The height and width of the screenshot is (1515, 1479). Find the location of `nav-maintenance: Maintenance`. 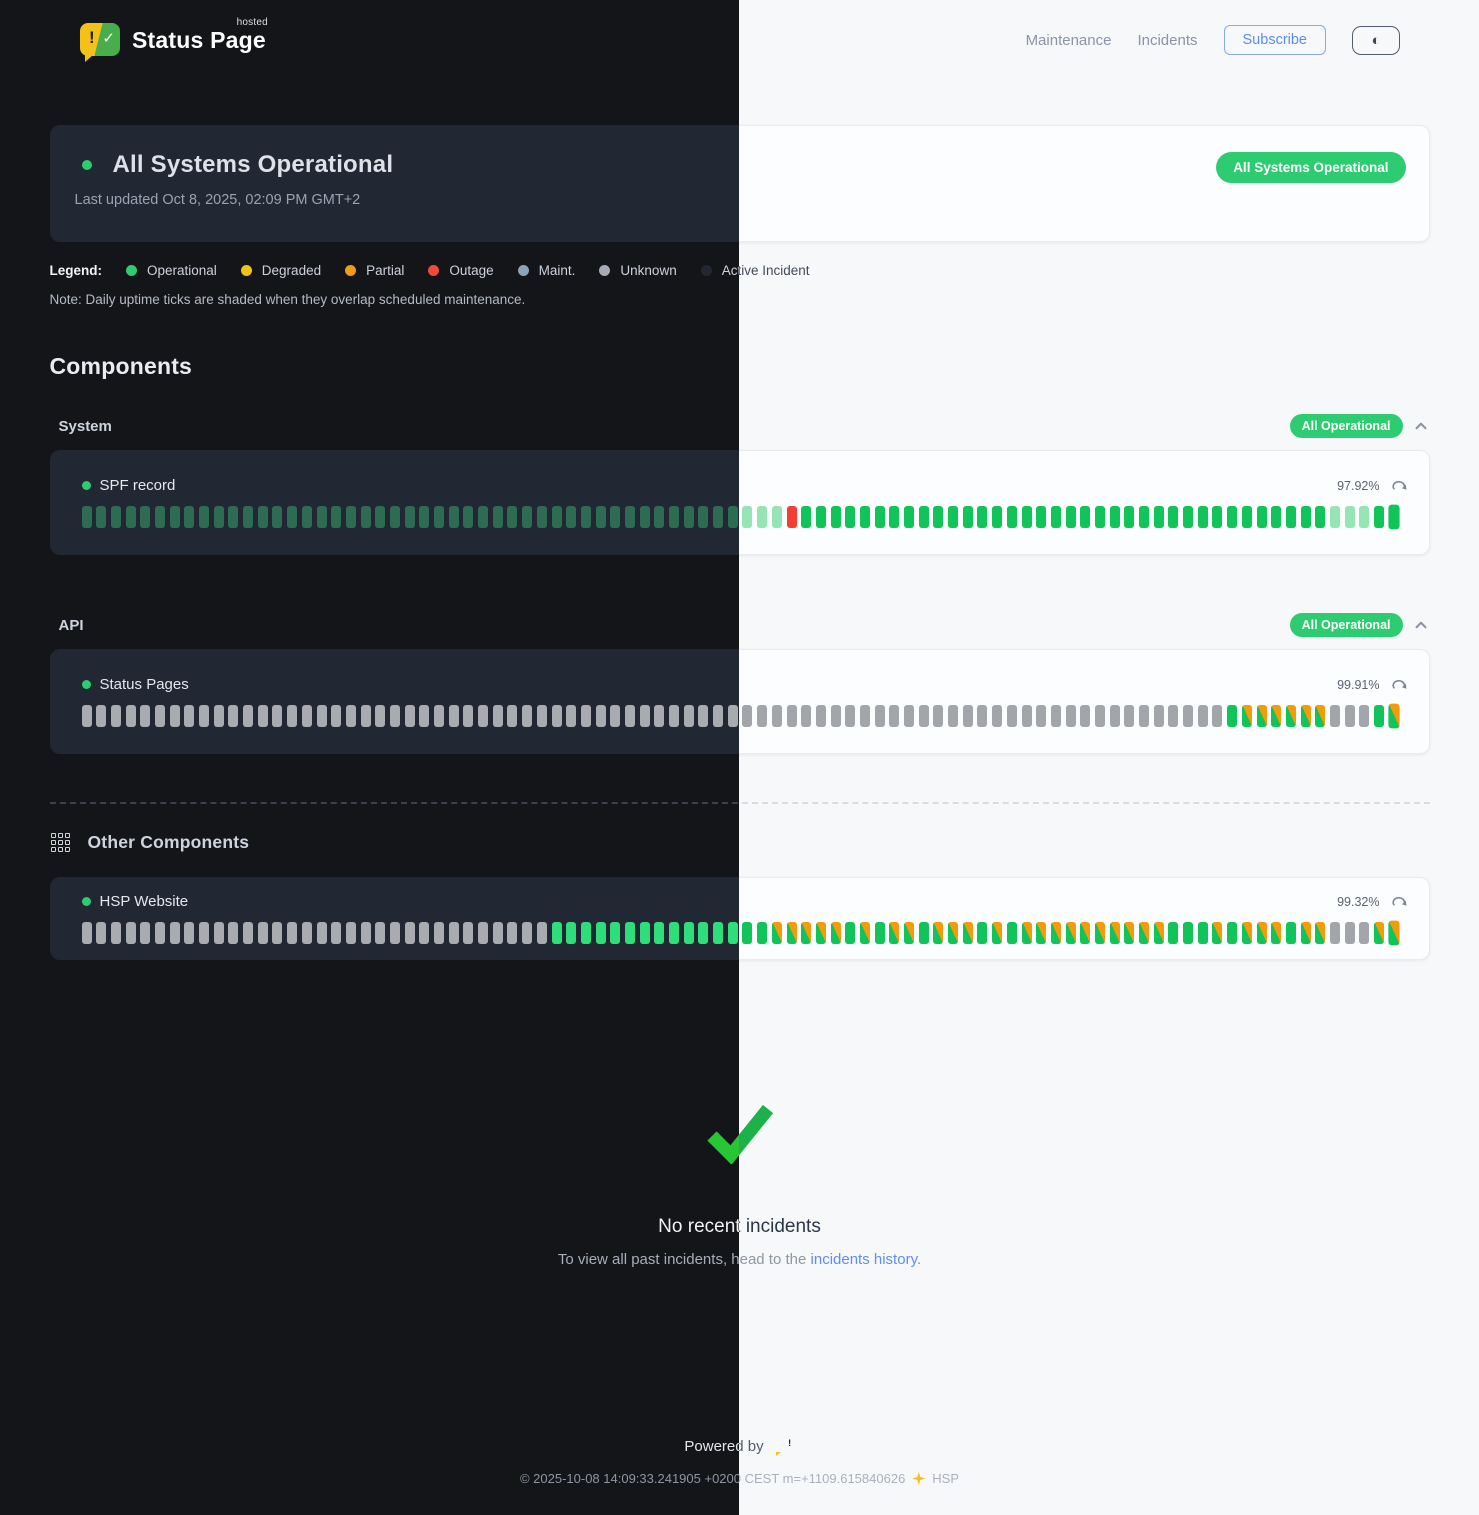

nav-maintenance: Maintenance is located at coordinates (1068, 40).